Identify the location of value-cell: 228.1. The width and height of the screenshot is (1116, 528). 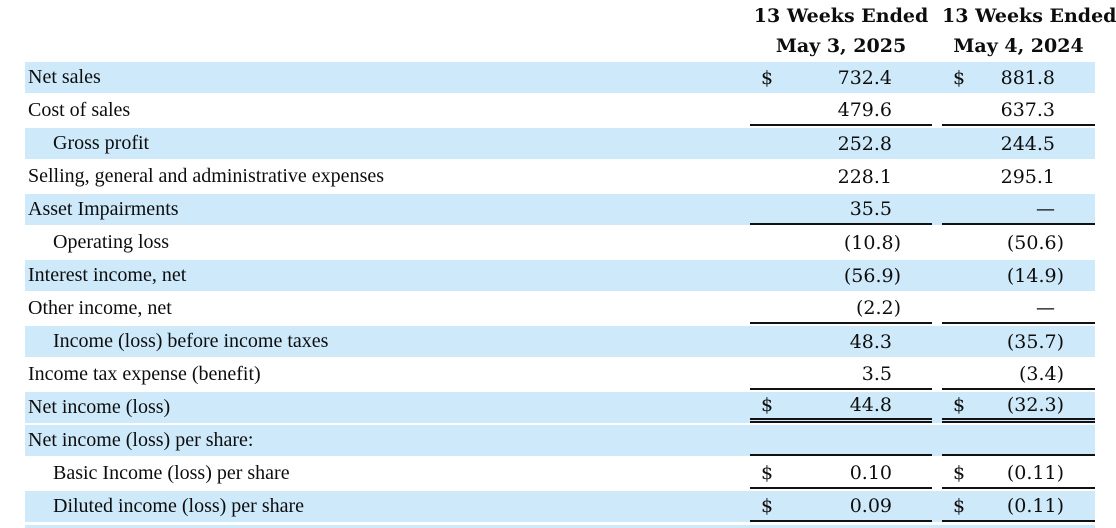
(863, 176).